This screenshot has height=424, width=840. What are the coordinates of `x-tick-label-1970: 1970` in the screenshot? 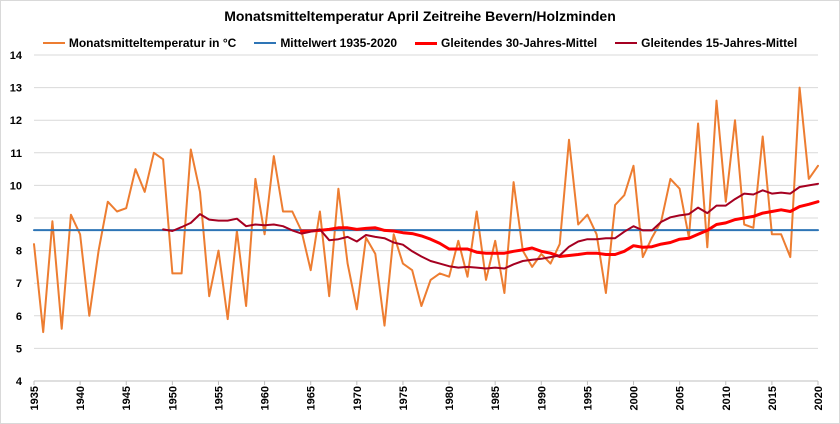 It's located at (358, 398).